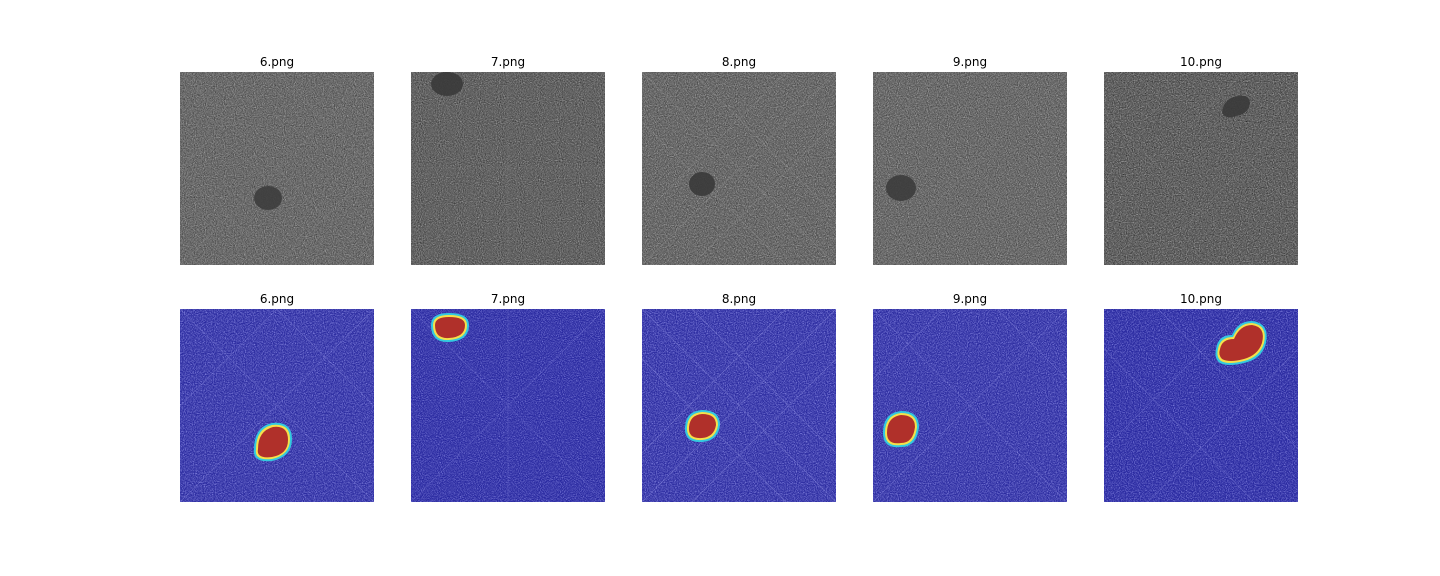  I want to click on panel-overlay-7: 7.png, so click(508, 397).